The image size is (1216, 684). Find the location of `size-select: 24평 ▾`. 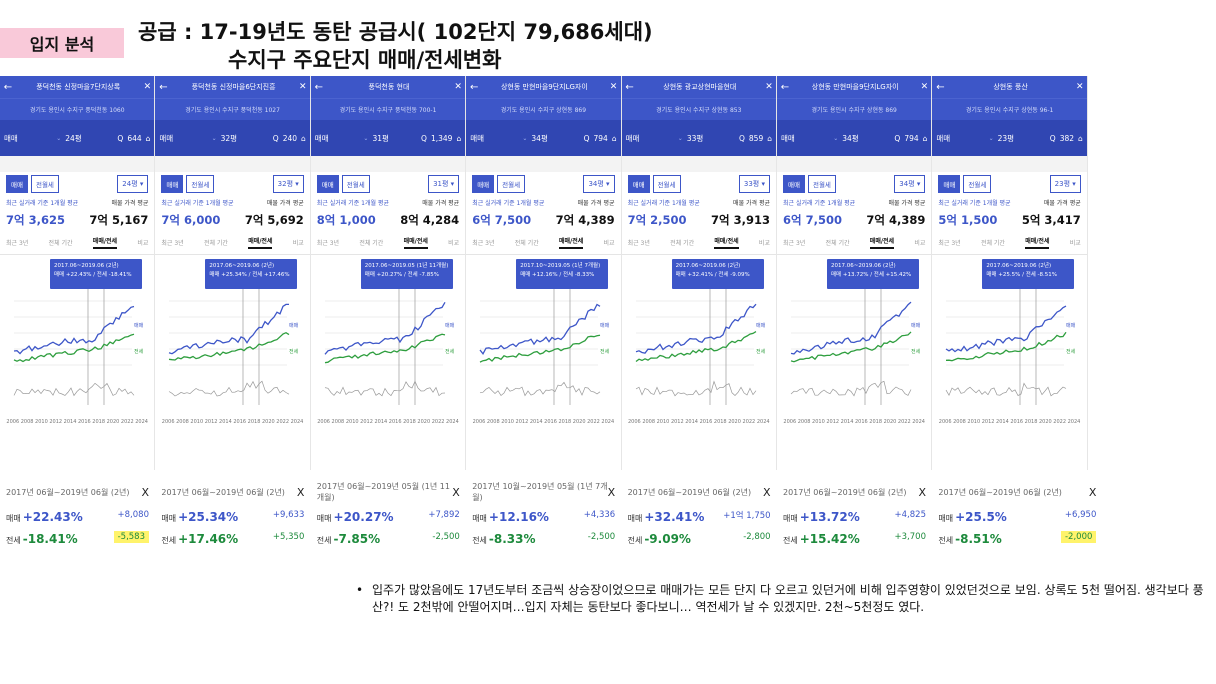

size-select: 24평 ▾ is located at coordinates (133, 184).